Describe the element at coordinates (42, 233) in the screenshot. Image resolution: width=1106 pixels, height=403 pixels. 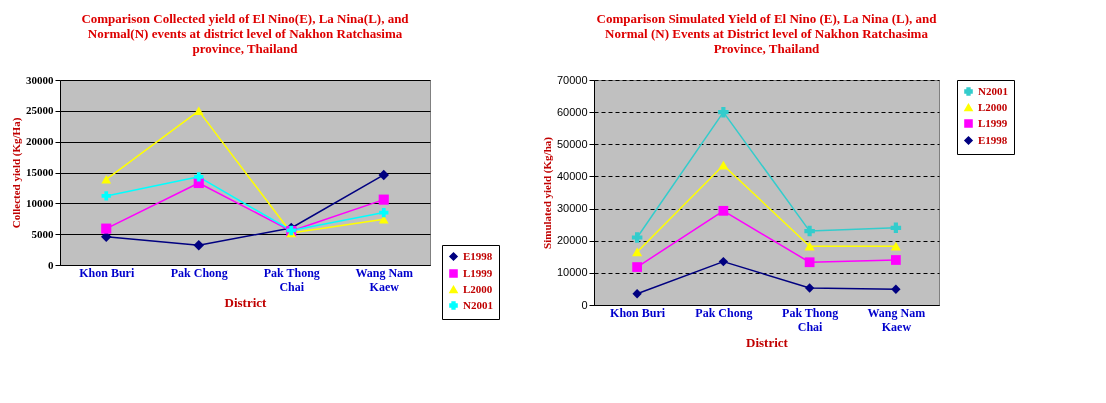
I see `y-tick-label: 5000` at that location.